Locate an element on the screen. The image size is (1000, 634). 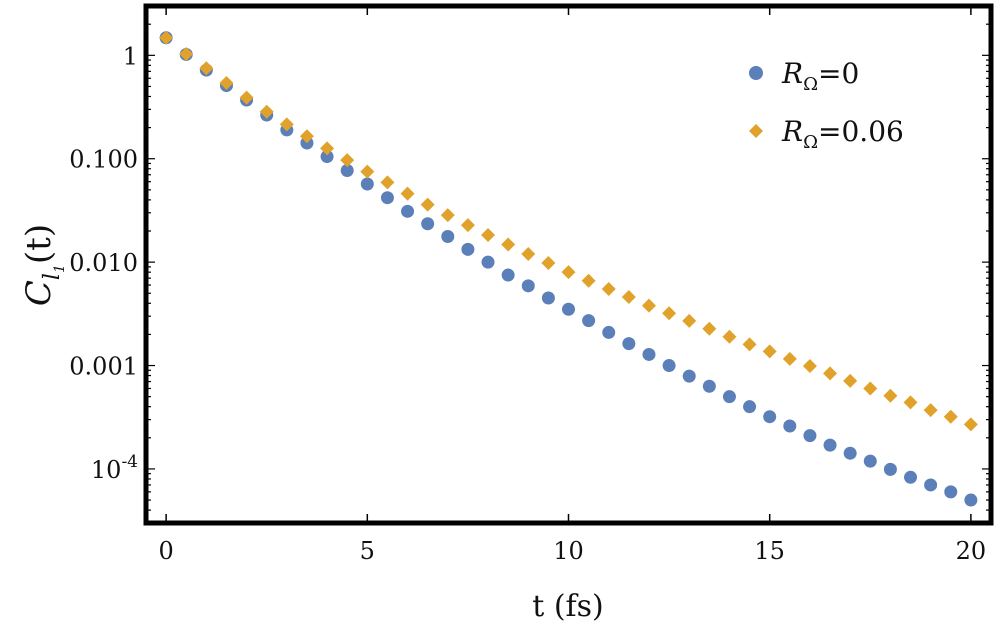
y-tick-label: 0.010 is located at coordinates (103, 263).